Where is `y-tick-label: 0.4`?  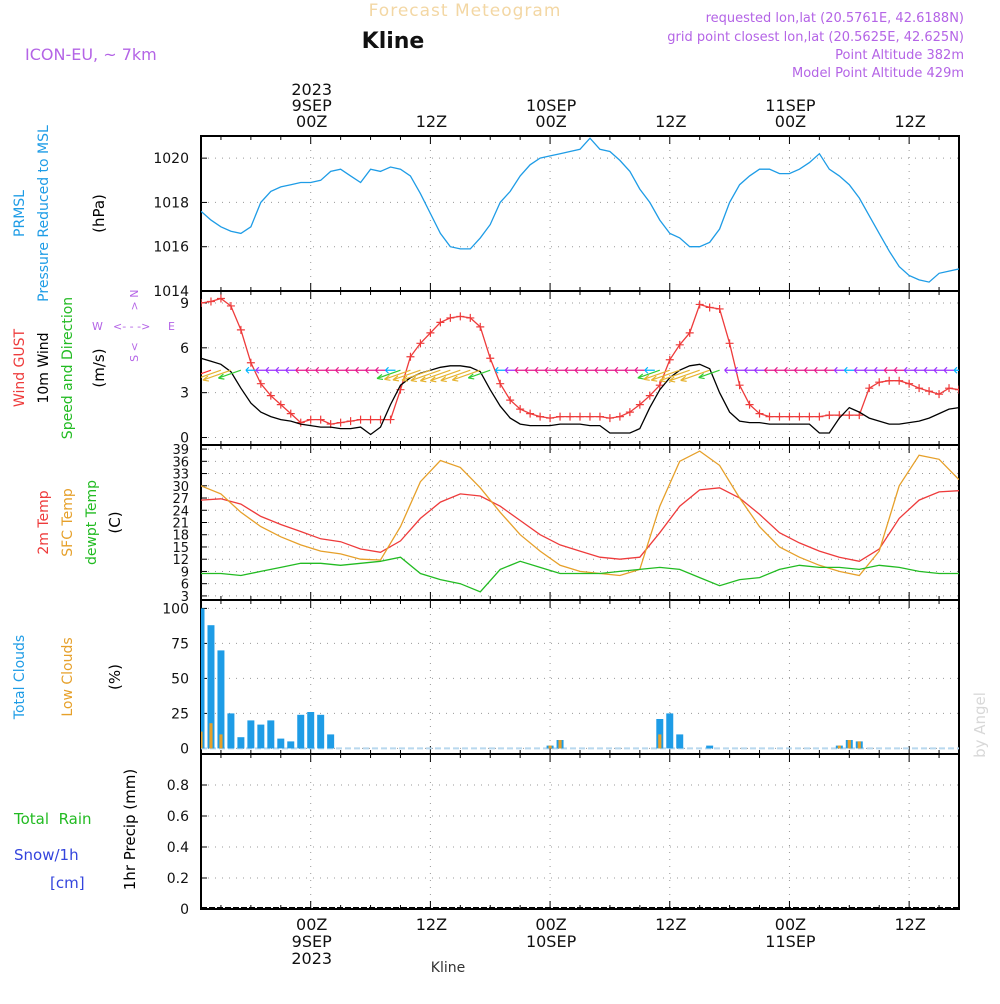
y-tick-label: 0.4 is located at coordinates (178, 848).